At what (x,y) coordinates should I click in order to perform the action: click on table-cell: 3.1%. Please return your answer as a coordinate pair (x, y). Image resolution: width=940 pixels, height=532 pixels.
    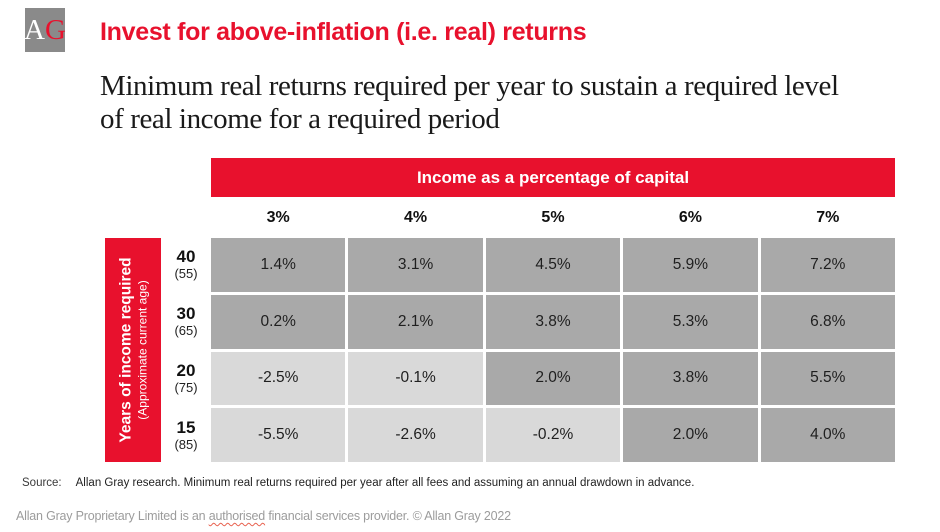
    Looking at the image, I should click on (415, 265).